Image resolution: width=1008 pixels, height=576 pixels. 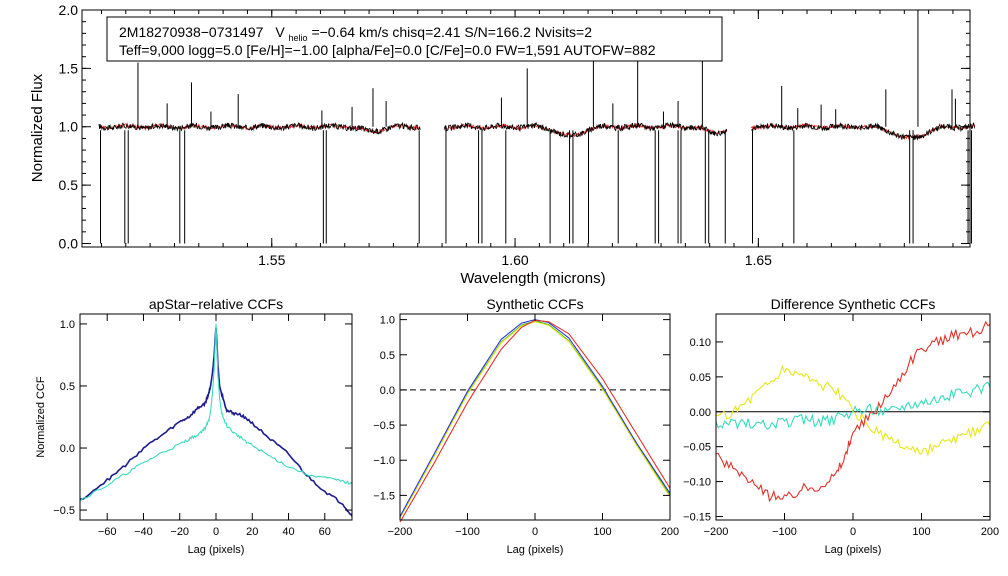 What do you see at coordinates (143, 532) in the screenshot?
I see `apstar-xtick-label-−40: −40` at bounding box center [143, 532].